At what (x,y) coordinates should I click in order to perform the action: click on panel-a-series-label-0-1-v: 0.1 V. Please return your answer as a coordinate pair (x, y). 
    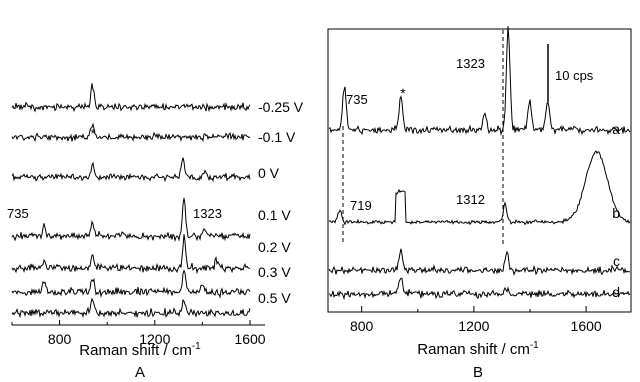
    Looking at the image, I should click on (274, 215).